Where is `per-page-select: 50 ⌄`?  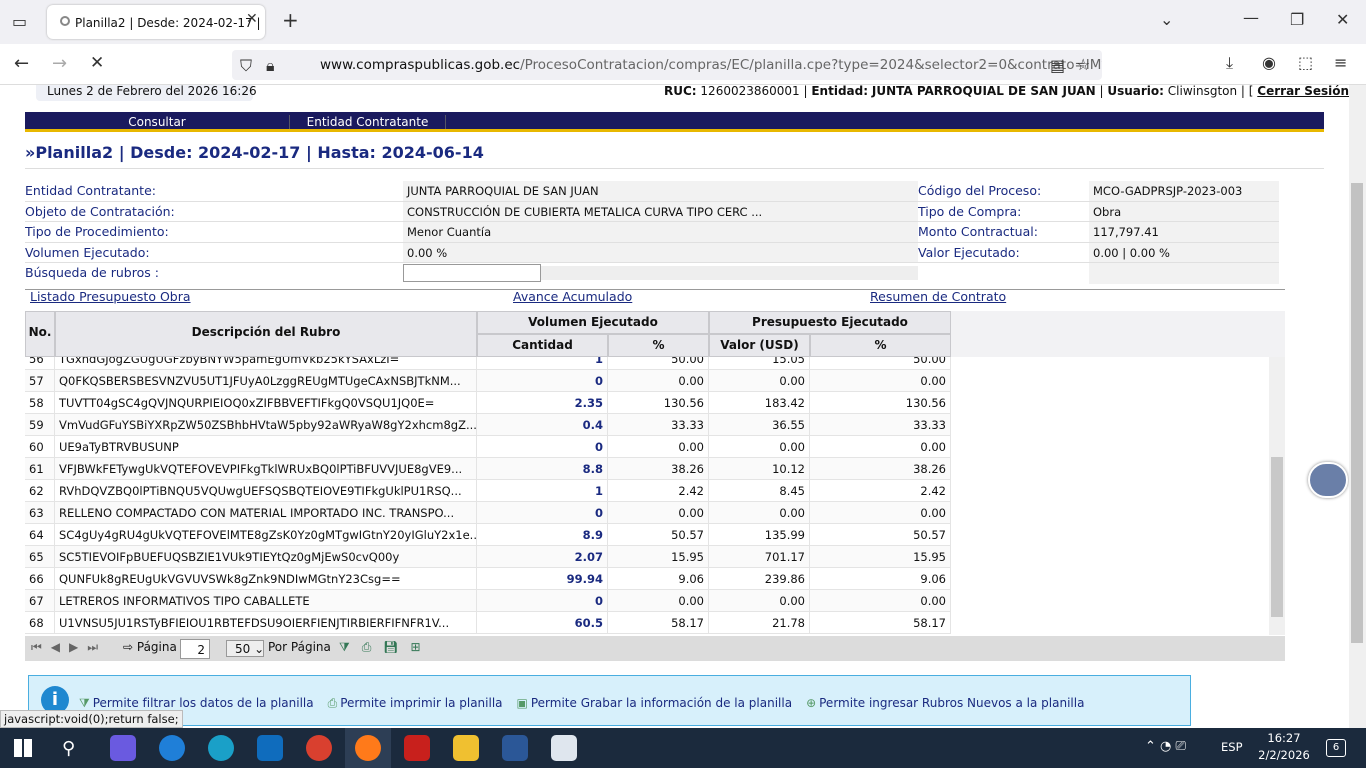 per-page-select: 50 ⌄ is located at coordinates (245, 648).